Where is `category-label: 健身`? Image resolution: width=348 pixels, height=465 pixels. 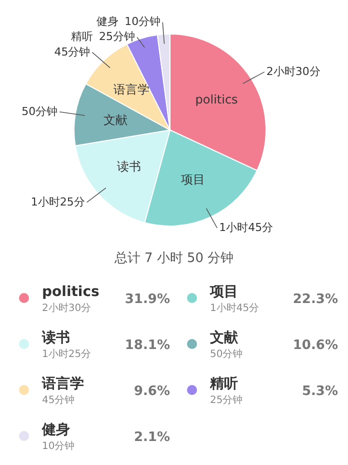 category-label: 健身 is located at coordinates (107, 21).